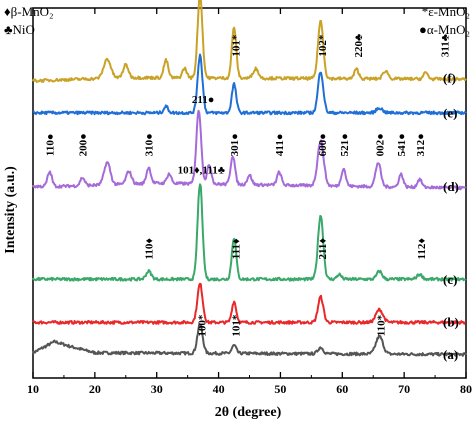  Describe the element at coordinates (51, 145) in the screenshot. I see `peak-label: 110●` at that location.